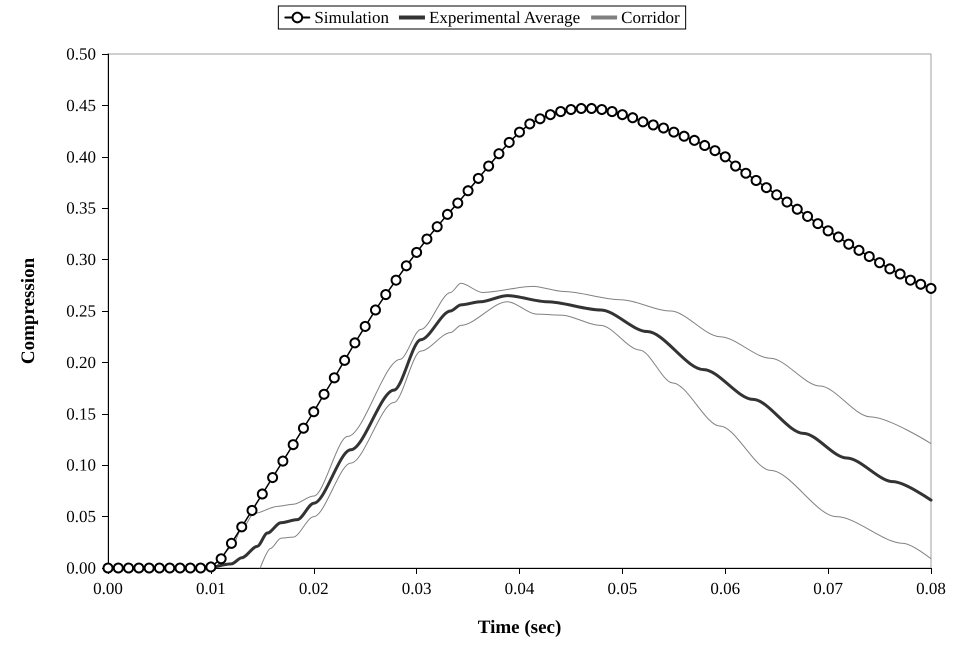  I want to click on y-axis-title: Compression, so click(28, 310).